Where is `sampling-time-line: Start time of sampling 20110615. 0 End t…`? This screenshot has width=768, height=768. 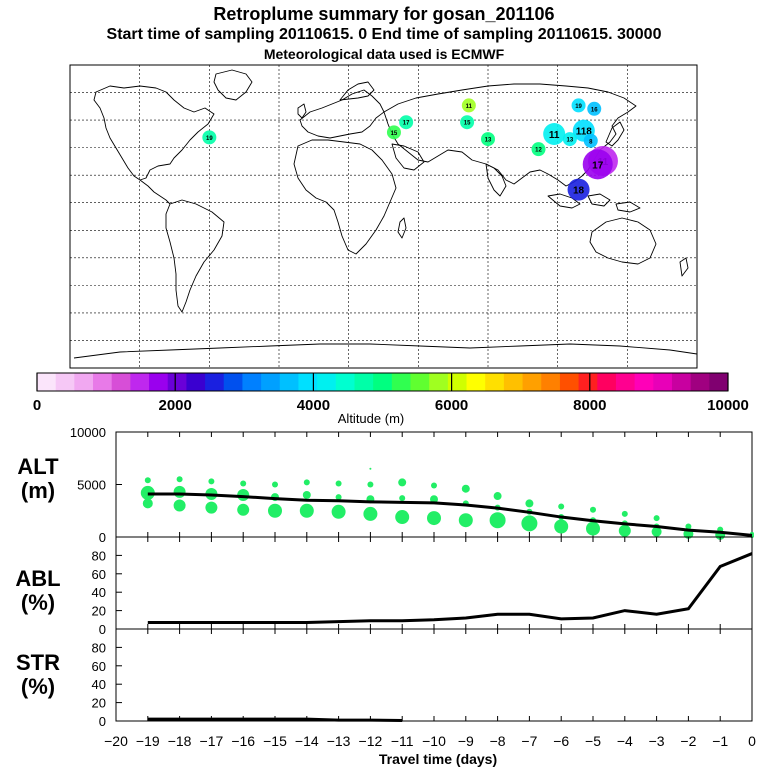 sampling-time-line: Start time of sampling 20110615. 0 End t… is located at coordinates (384, 34).